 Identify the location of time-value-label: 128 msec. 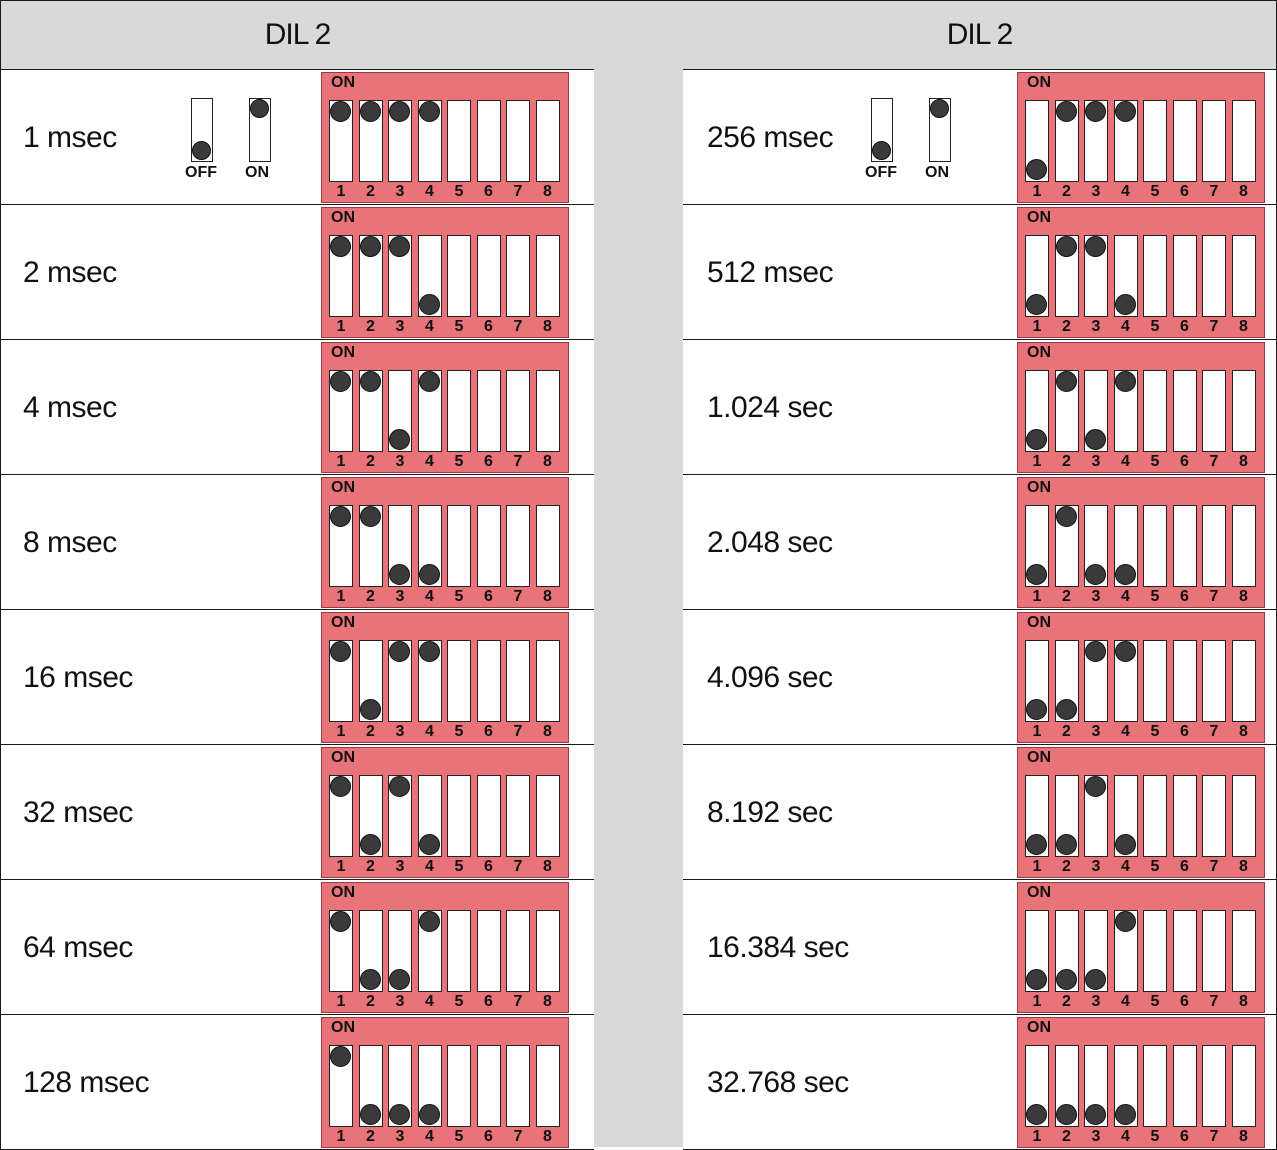
(86, 1082).